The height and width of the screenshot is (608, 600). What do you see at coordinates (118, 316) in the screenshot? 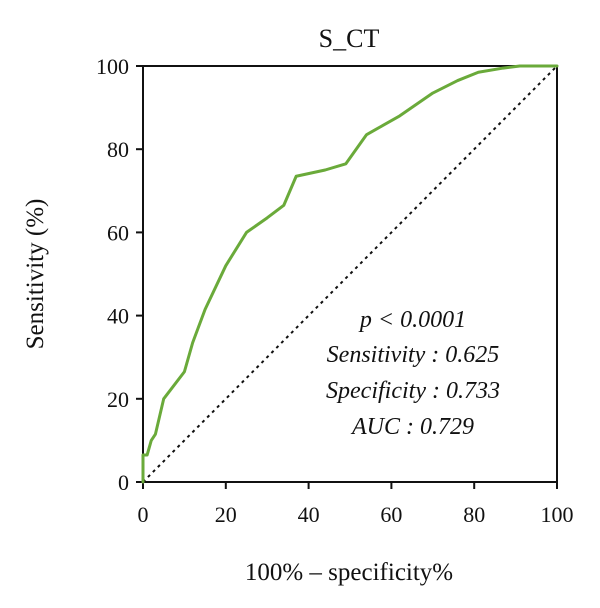
I see `y-tick-label: 40` at bounding box center [118, 316].